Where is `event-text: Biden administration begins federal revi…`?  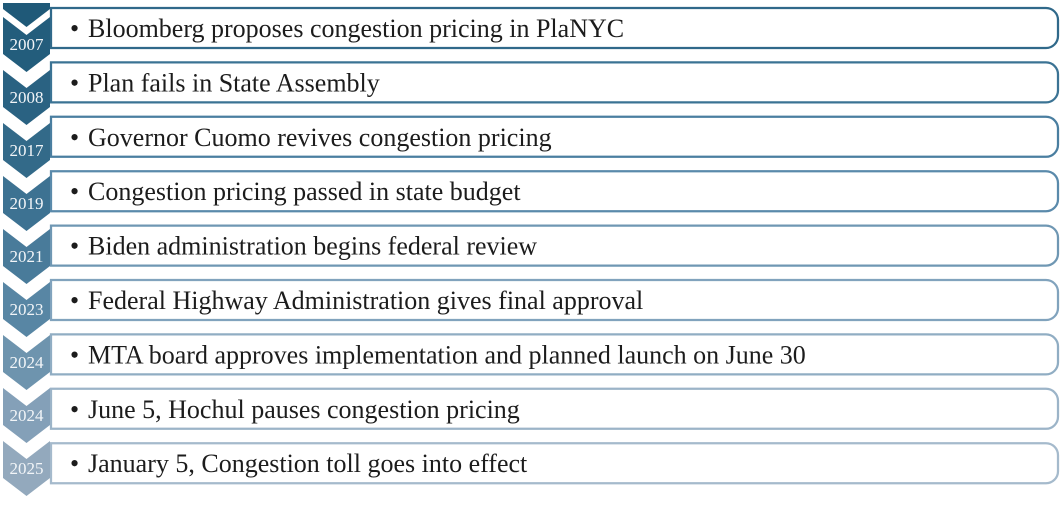 event-text: Biden administration begins federal revi… is located at coordinates (312, 246).